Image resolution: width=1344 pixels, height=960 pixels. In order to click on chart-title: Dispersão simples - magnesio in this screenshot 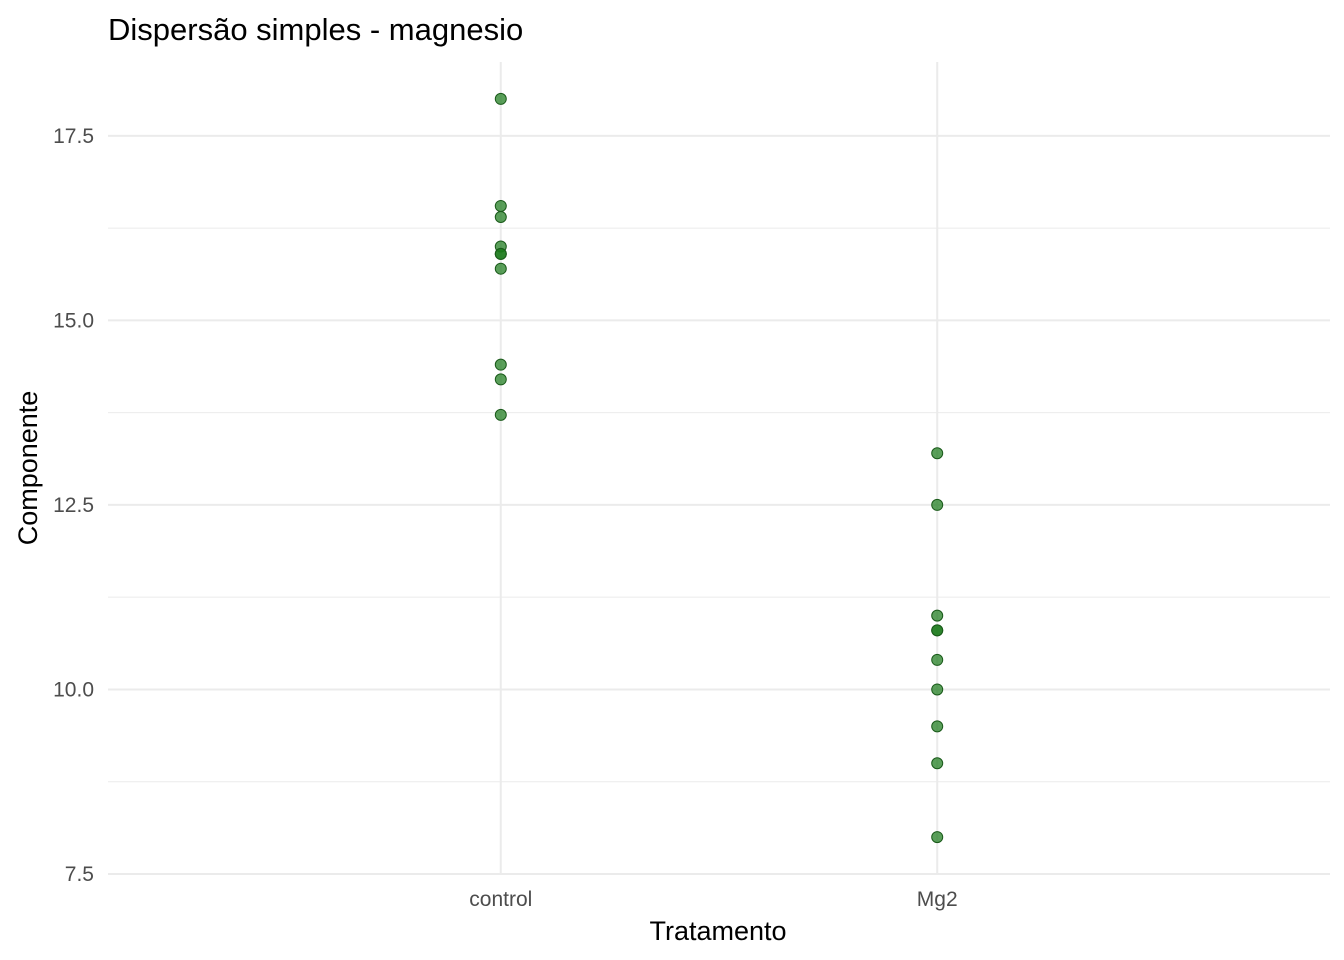, I will do `click(315, 29)`.